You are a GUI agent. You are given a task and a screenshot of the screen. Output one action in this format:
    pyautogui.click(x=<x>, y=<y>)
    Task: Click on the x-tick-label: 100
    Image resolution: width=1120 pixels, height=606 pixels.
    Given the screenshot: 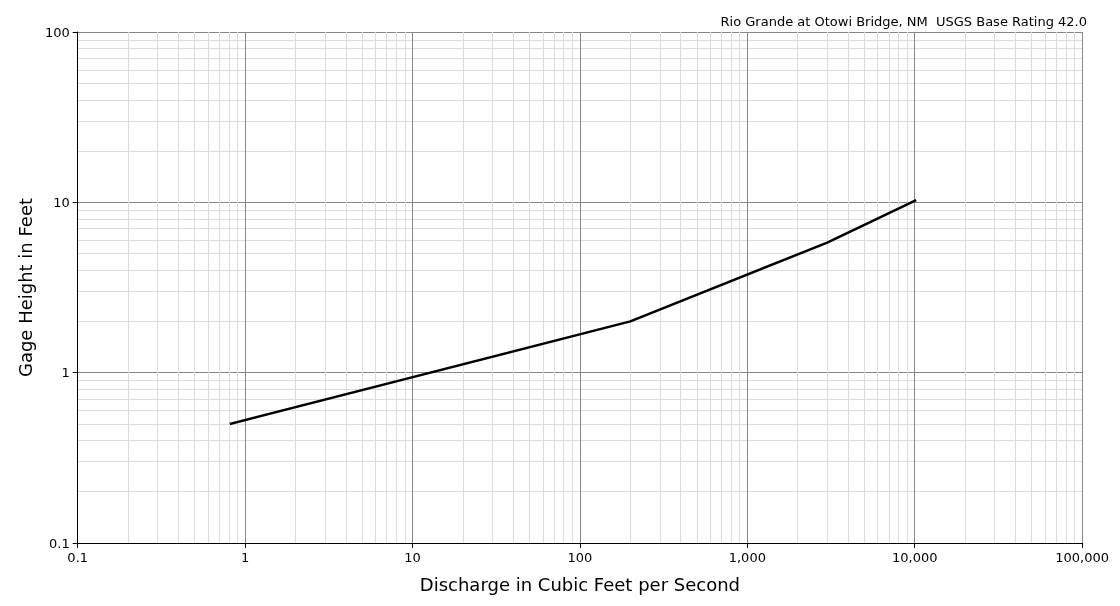 What is the action you would take?
    pyautogui.click(x=580, y=557)
    